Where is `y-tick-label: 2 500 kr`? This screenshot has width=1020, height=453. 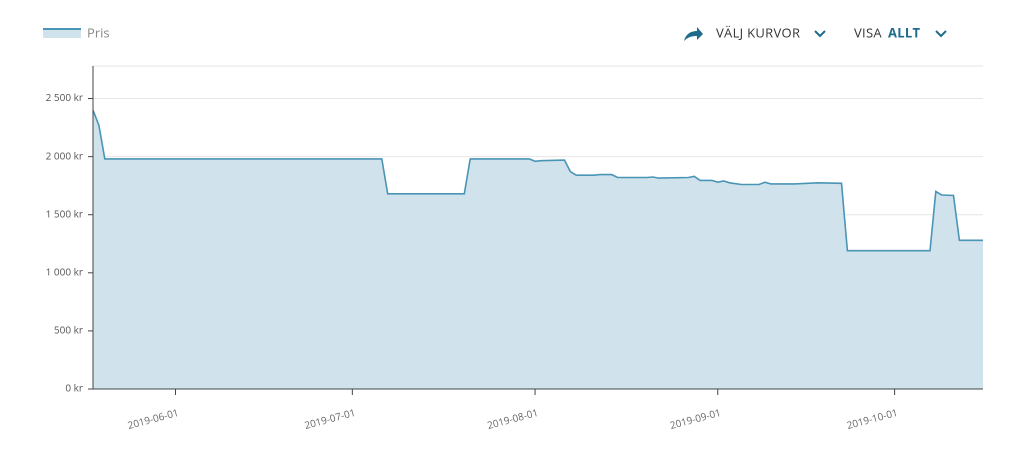 y-tick-label: 2 500 kr is located at coordinates (64, 97).